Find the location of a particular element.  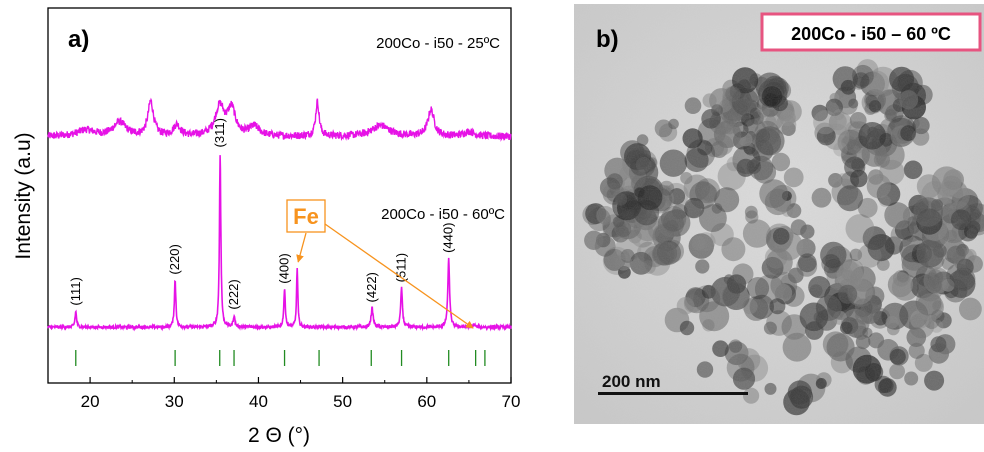

fe-label: Fe is located at coordinates (306, 216).